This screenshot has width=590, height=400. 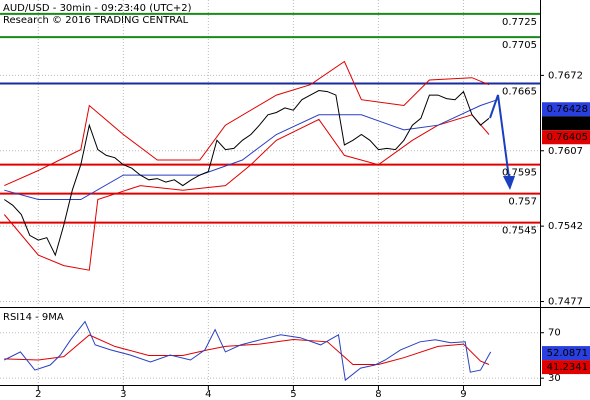 I want to click on chart-title: AUD/USD - 30min - 09:23:40 (UTC+2), so click(x=97, y=8).